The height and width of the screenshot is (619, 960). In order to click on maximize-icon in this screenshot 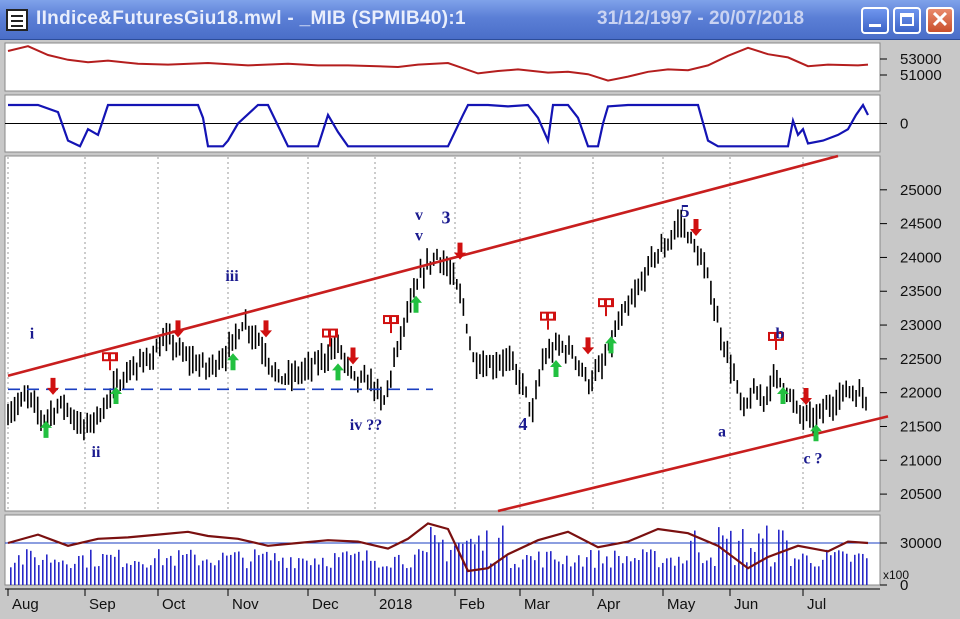, I will do `click(907, 19)`.